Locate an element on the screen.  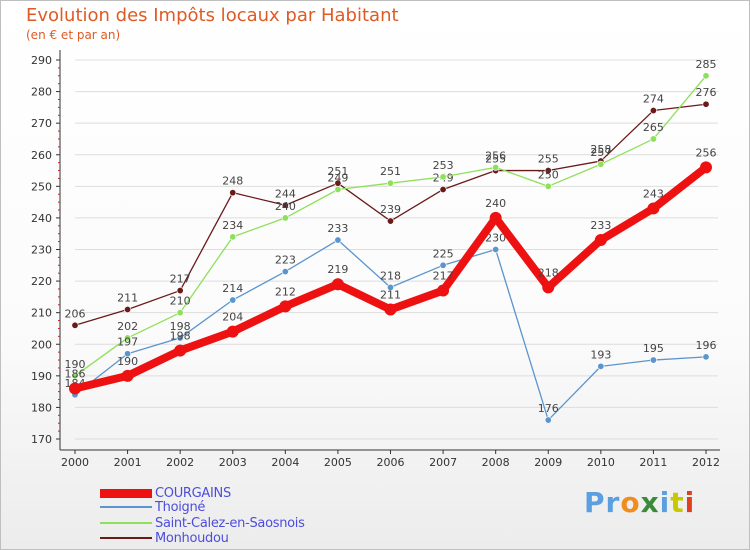
logo-part: t is located at coordinates (677, 502).